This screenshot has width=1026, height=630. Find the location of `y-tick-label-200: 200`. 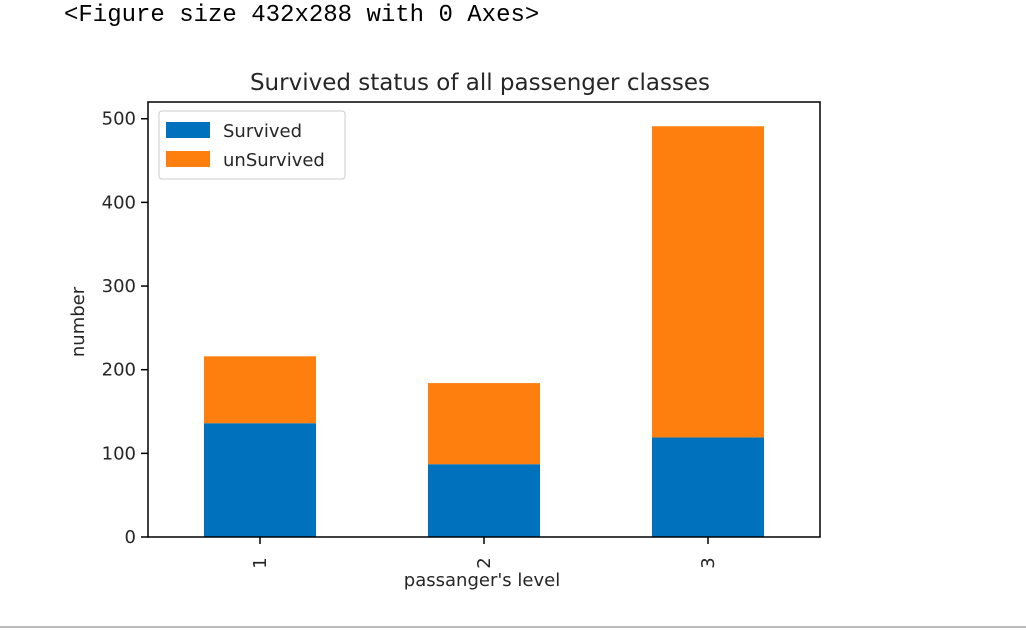

y-tick-label-200: 200 is located at coordinates (119, 370).